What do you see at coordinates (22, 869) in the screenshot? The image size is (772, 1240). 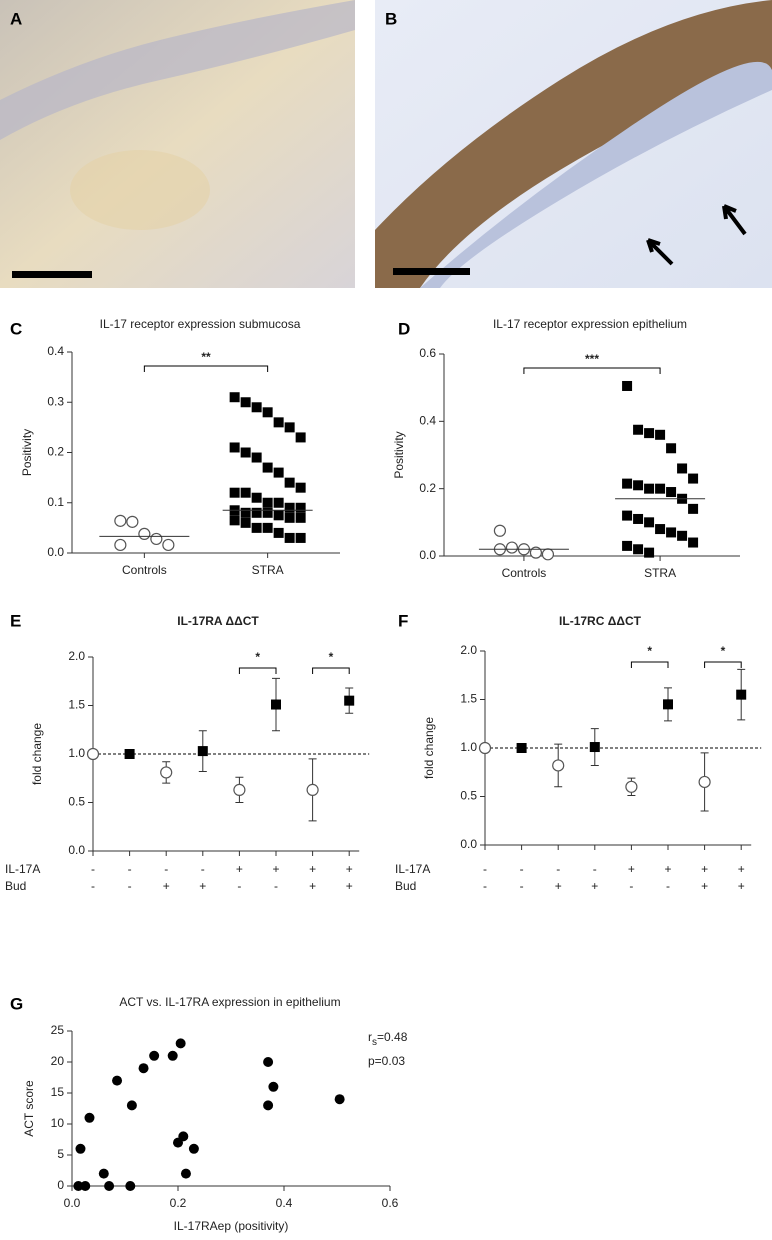 I see `row-label: IL-17A` at bounding box center [22, 869].